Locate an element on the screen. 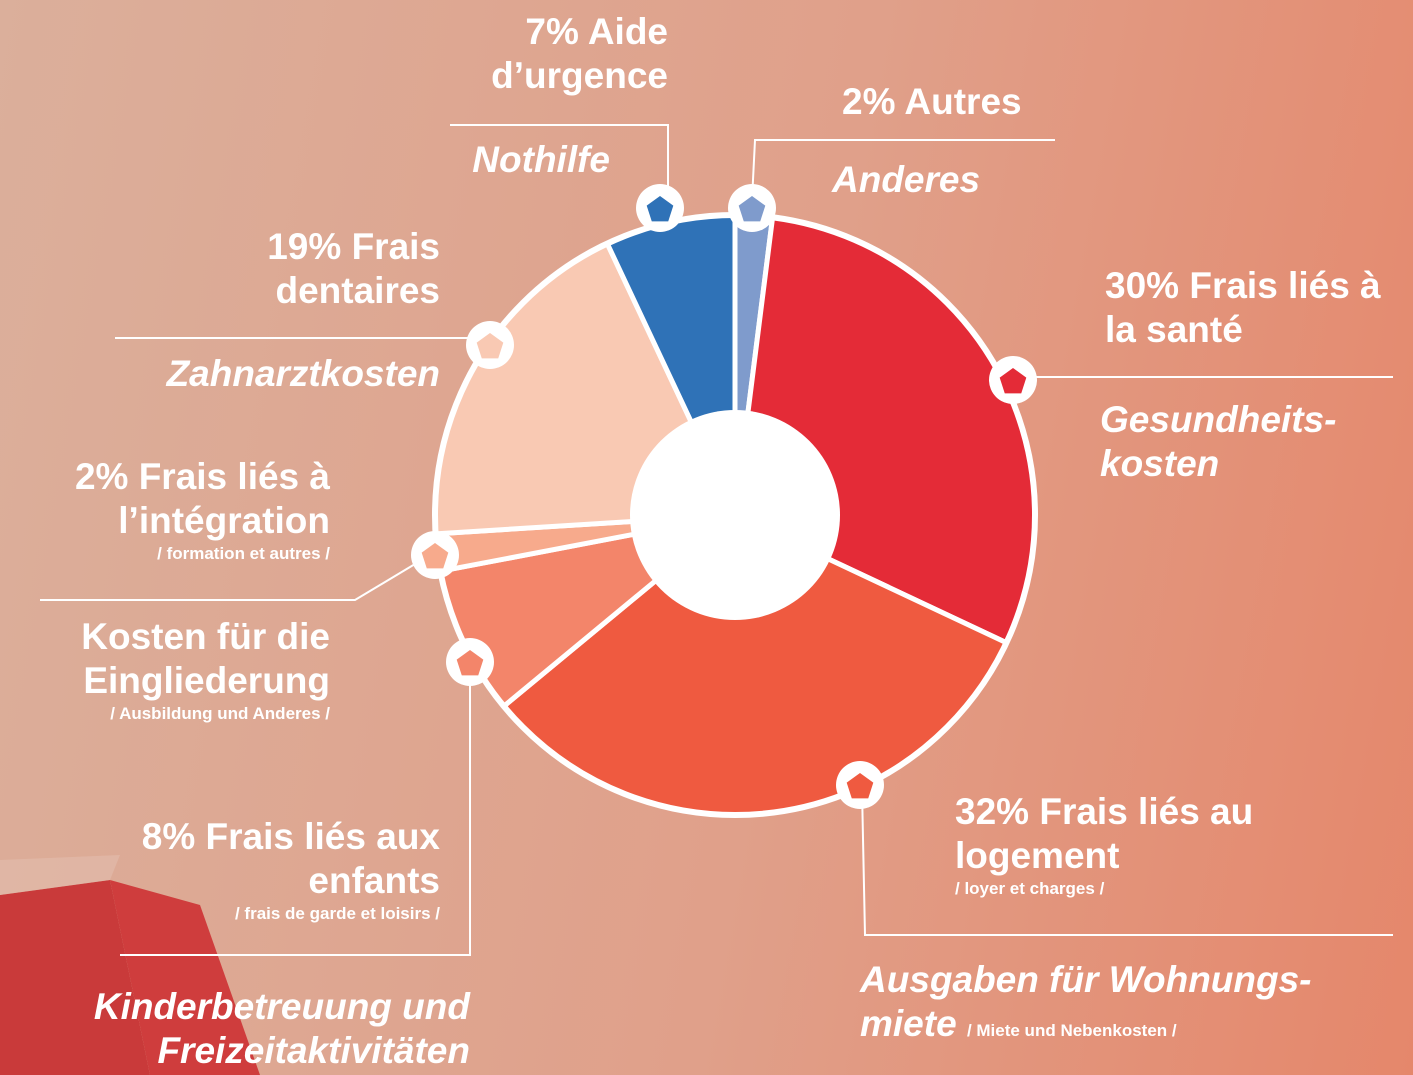 The width and height of the screenshot is (1413, 1075). note: / loyer et charges / is located at coordinates (1030, 888).